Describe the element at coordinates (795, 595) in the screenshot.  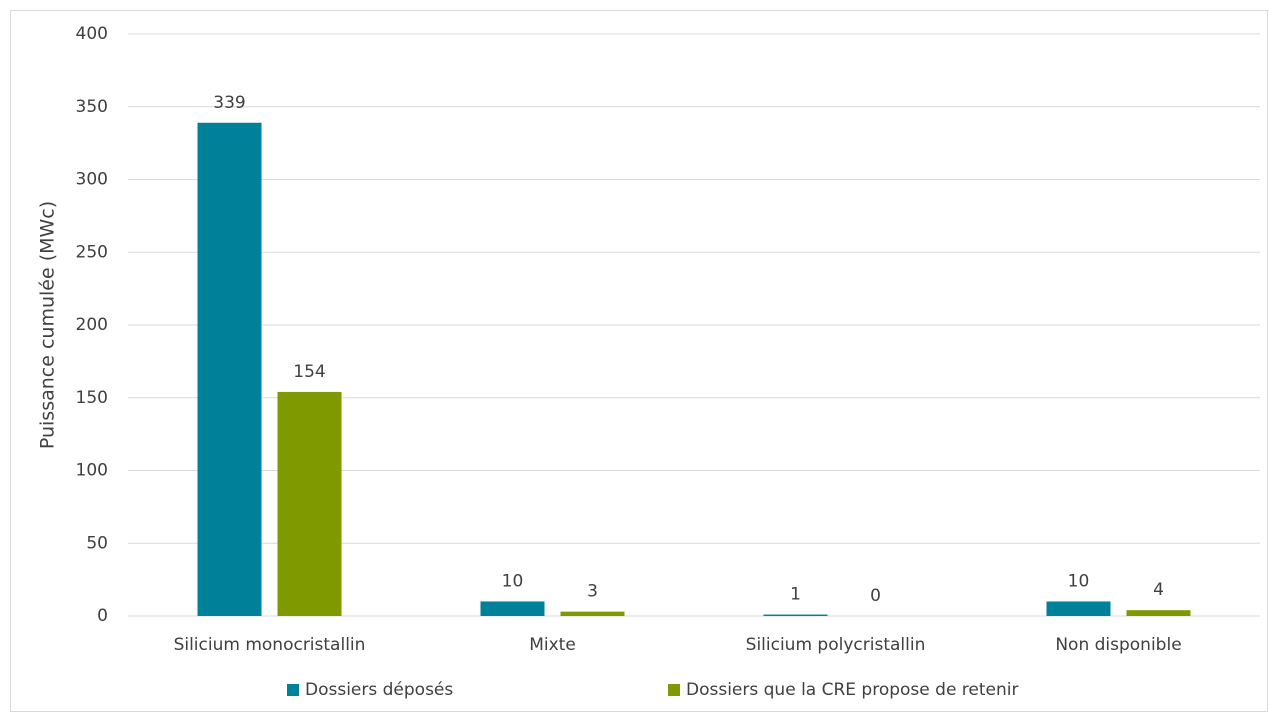
I see `data-label: 1` at that location.